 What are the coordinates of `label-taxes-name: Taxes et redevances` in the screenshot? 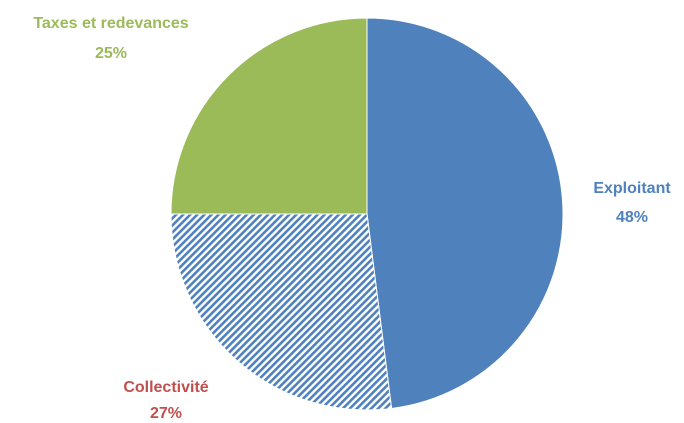 It's located at (110, 23).